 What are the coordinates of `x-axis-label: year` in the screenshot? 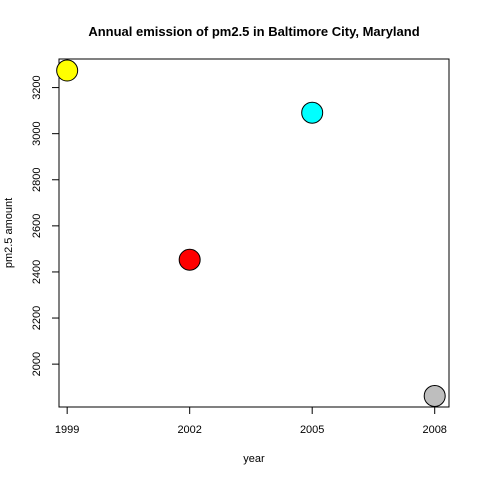 It's located at (254, 459).